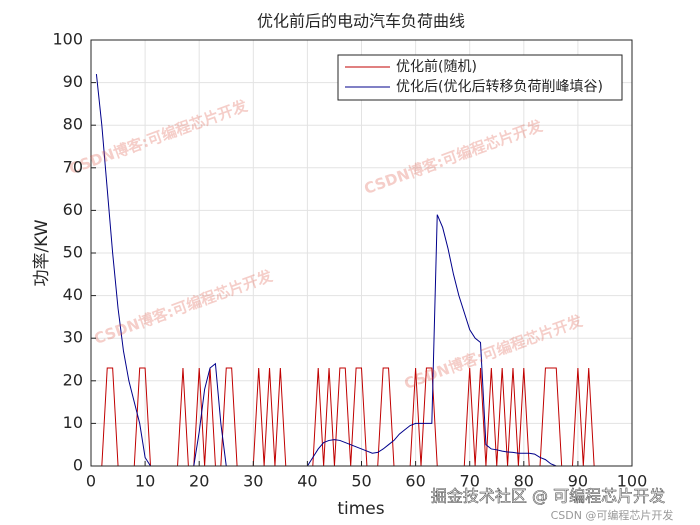 This screenshot has height=525, width=700. I want to click on y-tick-label: 10, so click(73, 422).